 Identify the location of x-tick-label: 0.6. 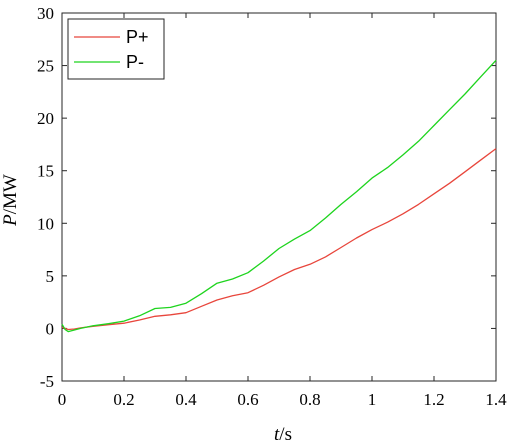
(247, 399).